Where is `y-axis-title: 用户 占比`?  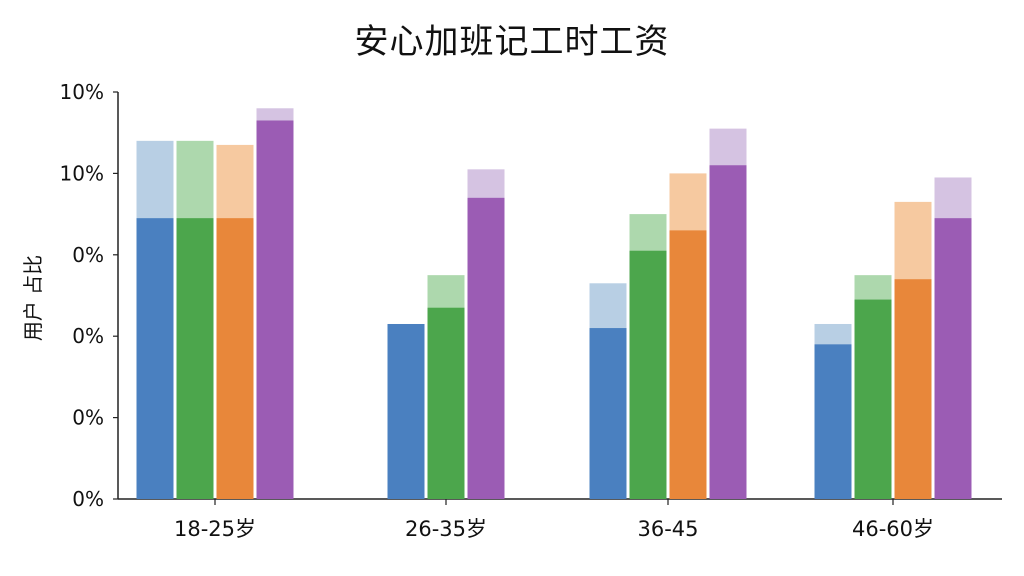 y-axis-title: 用户 占比 is located at coordinates (33, 298).